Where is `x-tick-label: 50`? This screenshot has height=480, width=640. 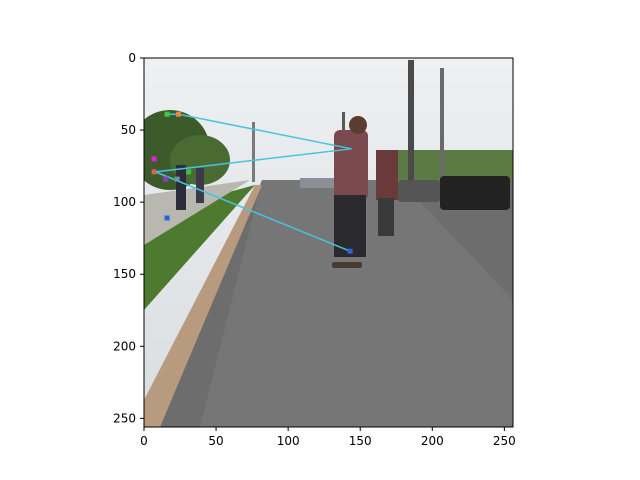
x-tick-label: 50 is located at coordinates (215, 441).